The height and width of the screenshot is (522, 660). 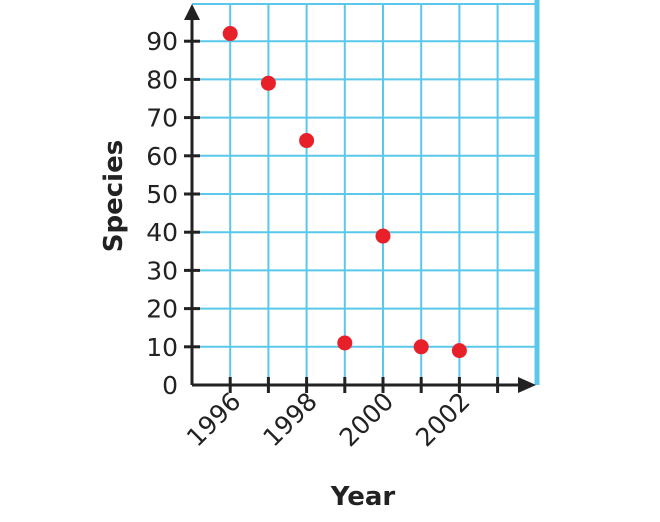 I want to click on y-tick-label: 0, so click(x=170, y=385).